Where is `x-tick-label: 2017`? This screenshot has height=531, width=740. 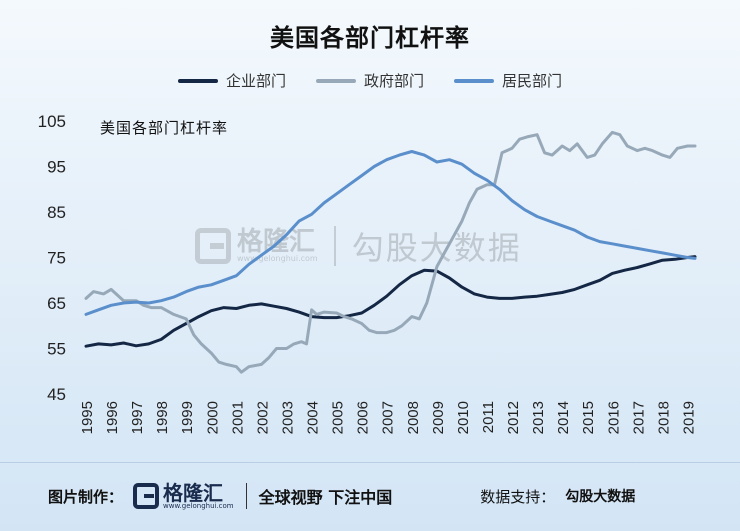
x-tick-label: 2017 is located at coordinates (638, 417).